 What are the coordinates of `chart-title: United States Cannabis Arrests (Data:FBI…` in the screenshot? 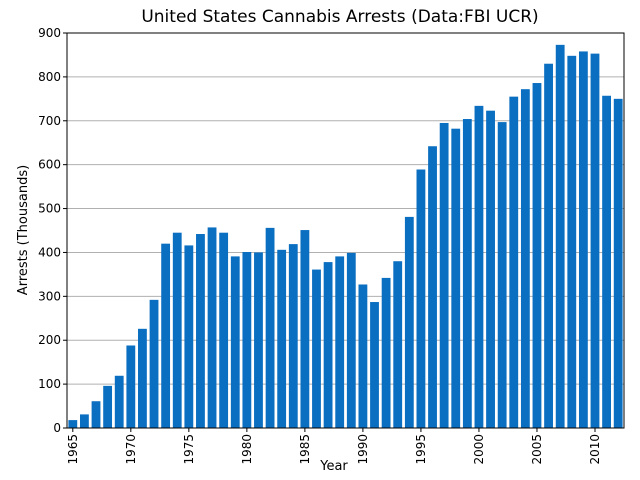 It's located at (339, 17).